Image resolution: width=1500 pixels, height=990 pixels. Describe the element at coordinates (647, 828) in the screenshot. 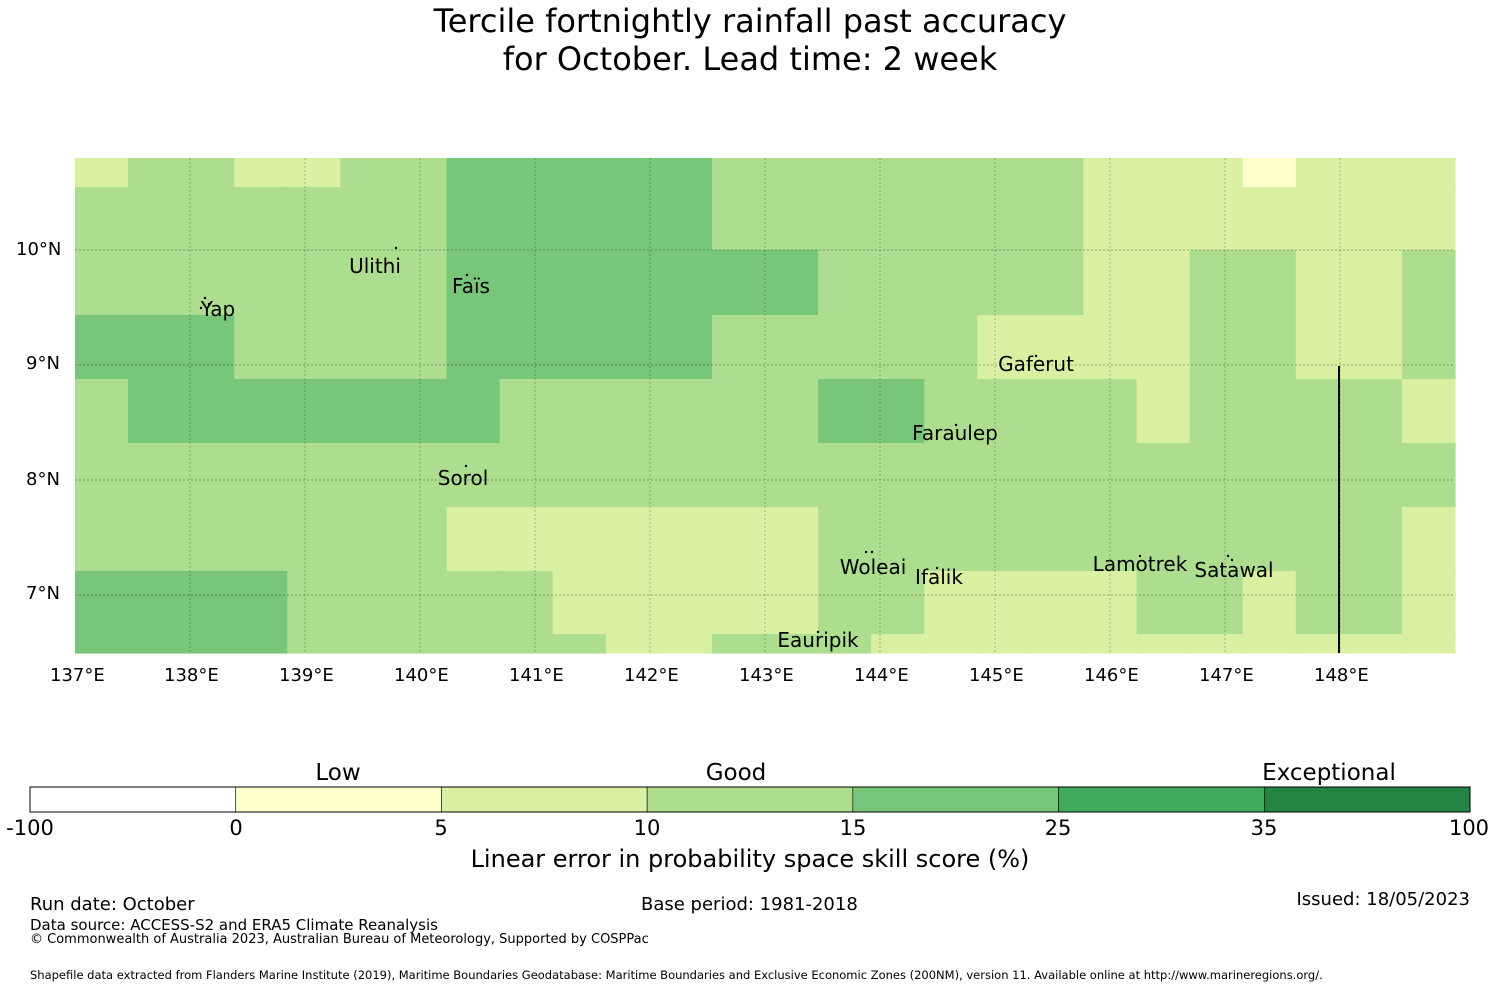

I see `colorbar-tick-label: 10` at that location.